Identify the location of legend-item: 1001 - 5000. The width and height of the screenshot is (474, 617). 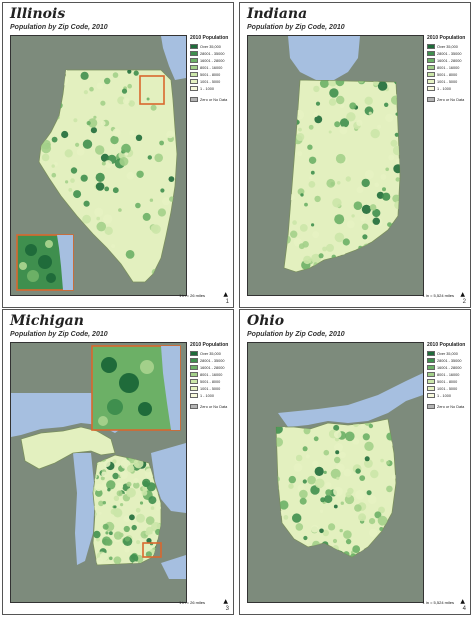
(211, 81).